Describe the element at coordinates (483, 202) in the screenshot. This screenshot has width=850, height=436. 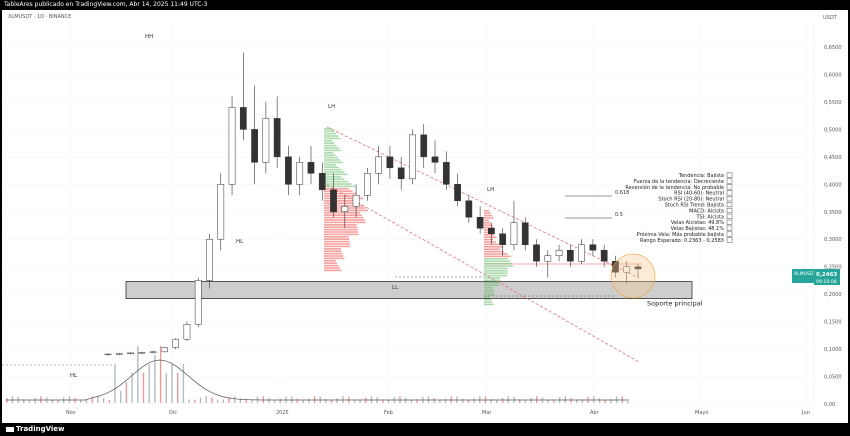
I see `channel-upper-line` at that location.